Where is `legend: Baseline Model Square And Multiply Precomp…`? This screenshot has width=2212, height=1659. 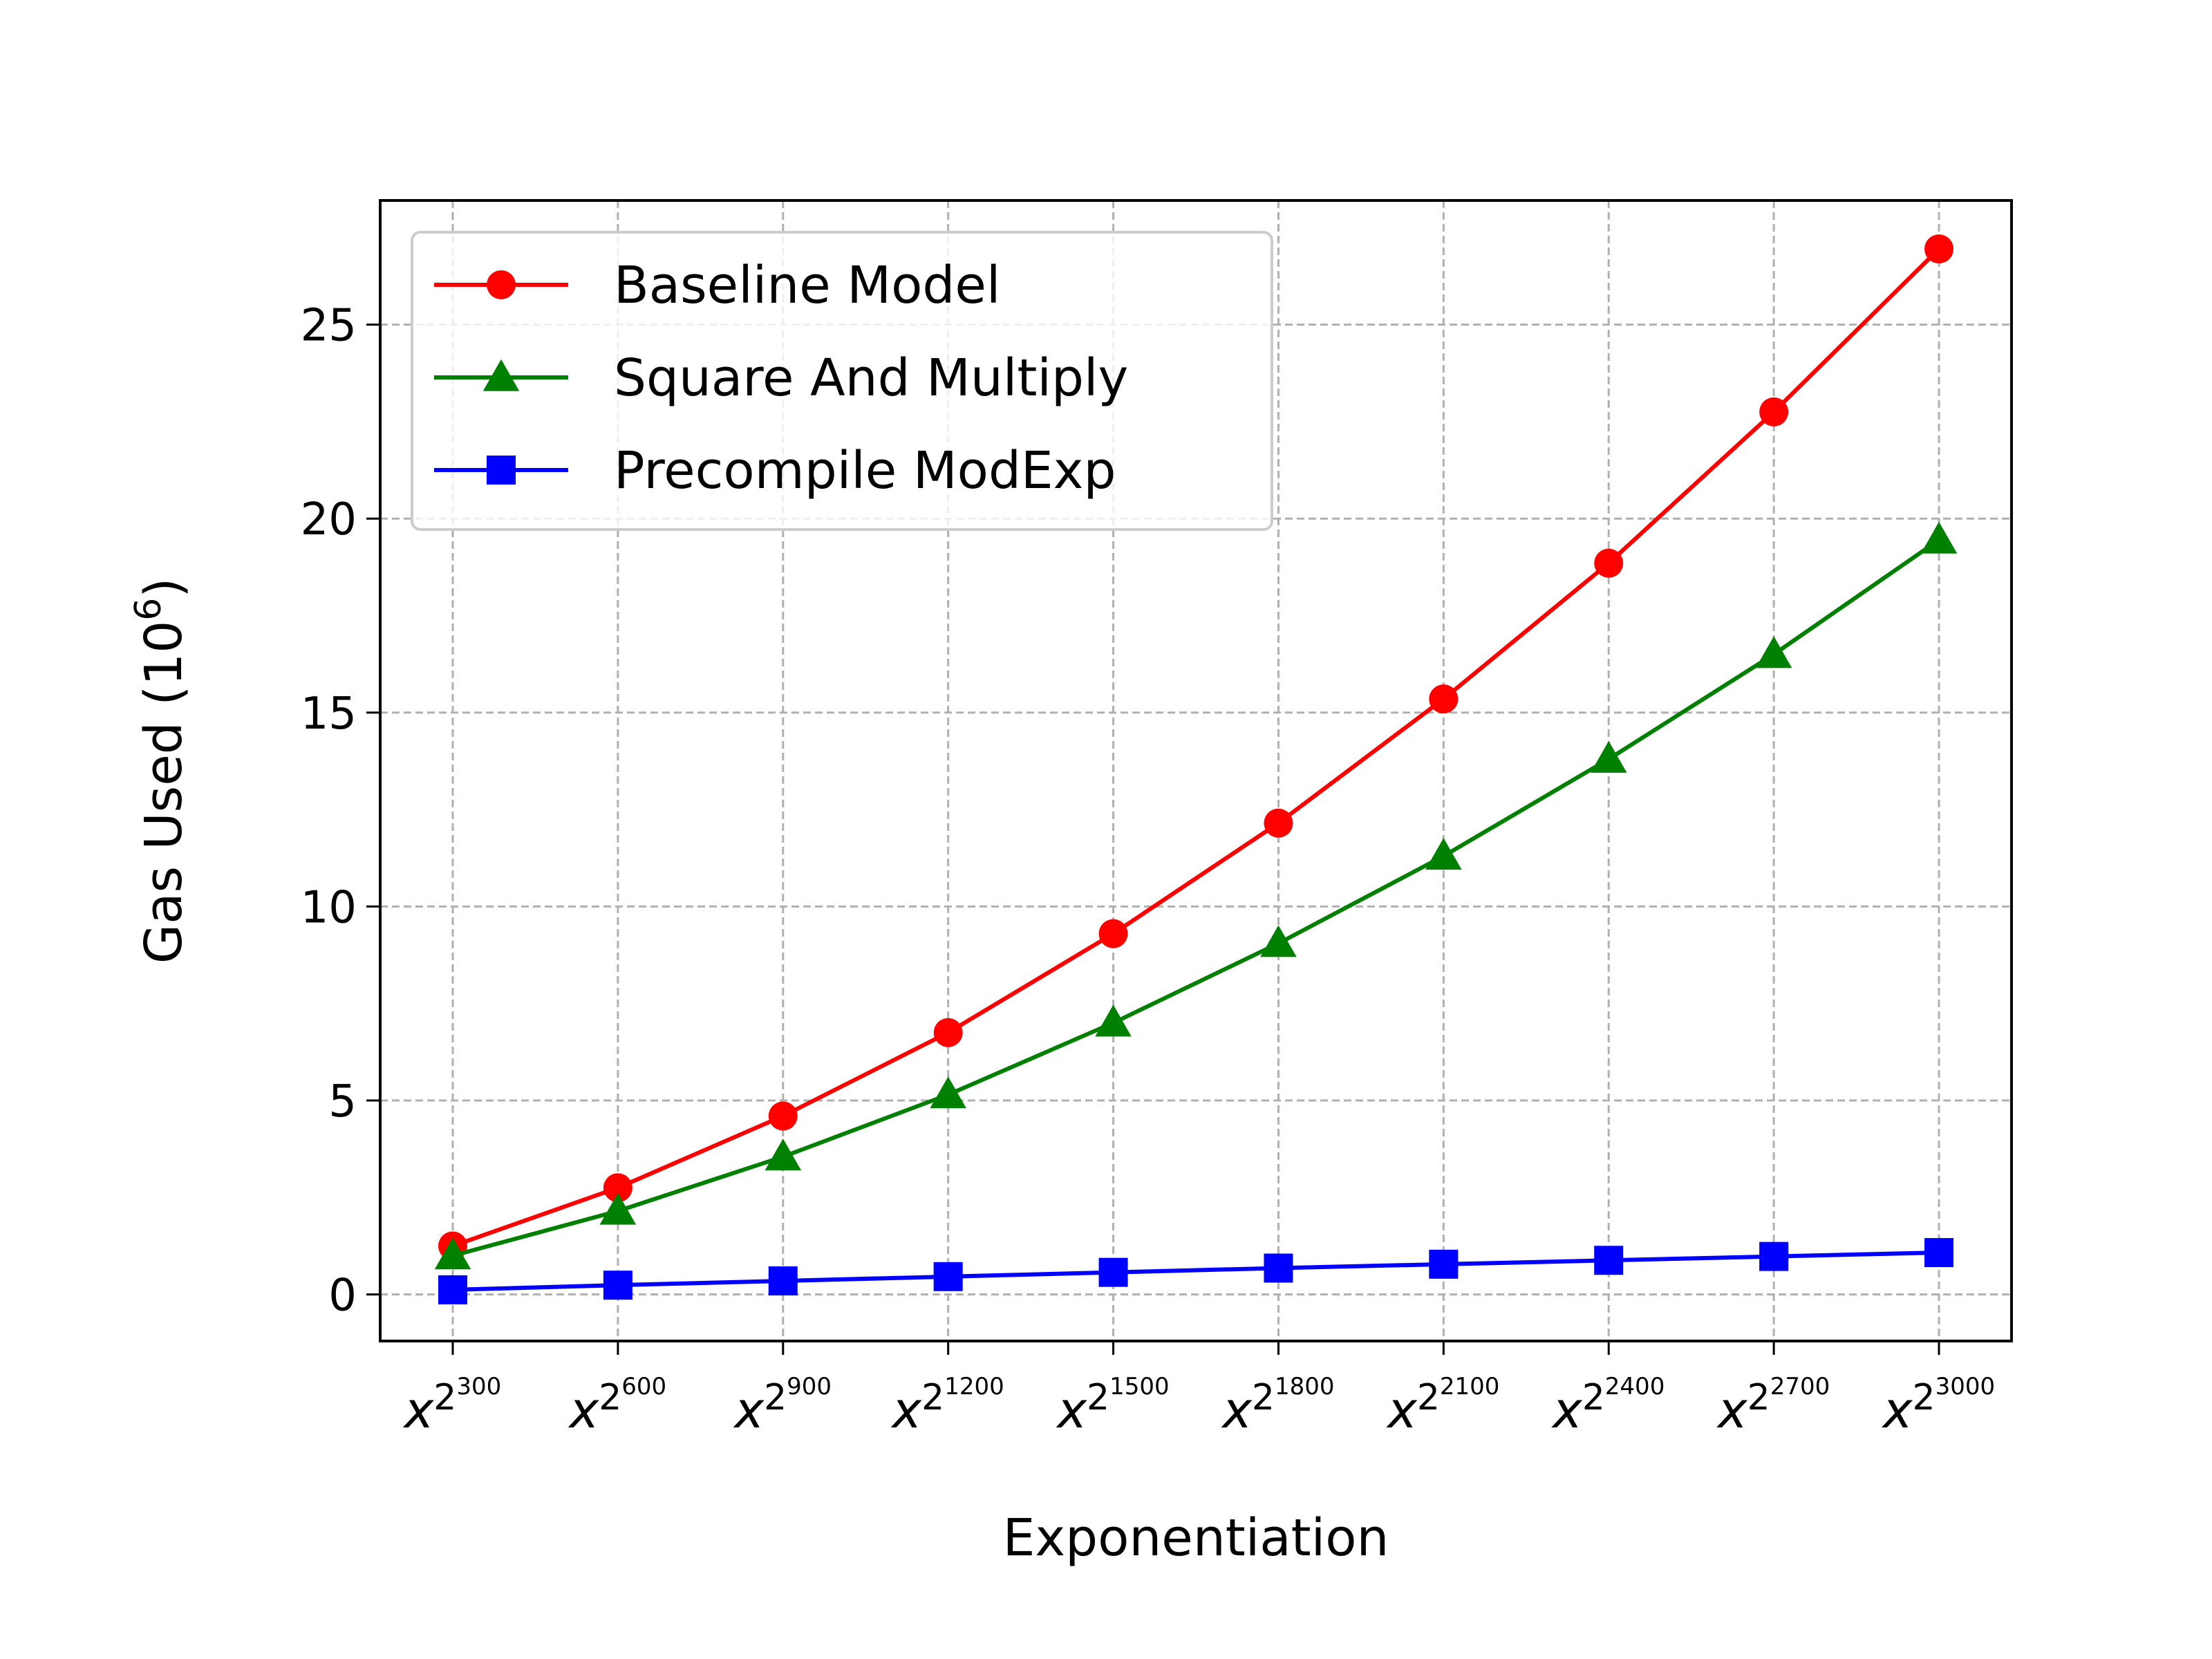 legend: Baseline Model Square And Multiply Precomp… is located at coordinates (842, 381).